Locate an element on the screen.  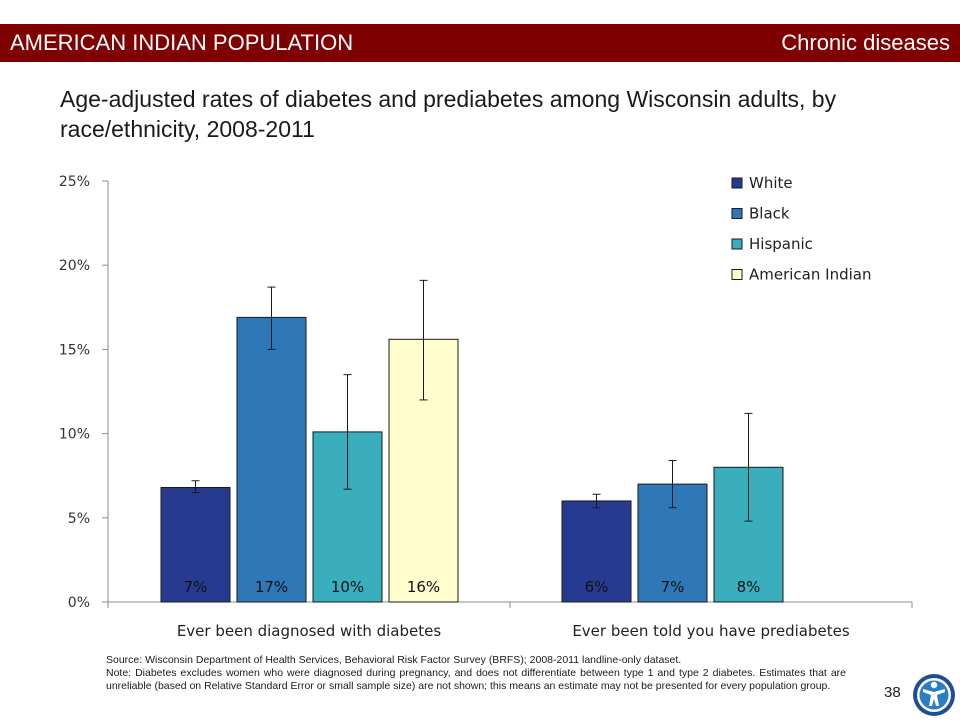
y-tick-label: 10% is located at coordinates (74, 435).